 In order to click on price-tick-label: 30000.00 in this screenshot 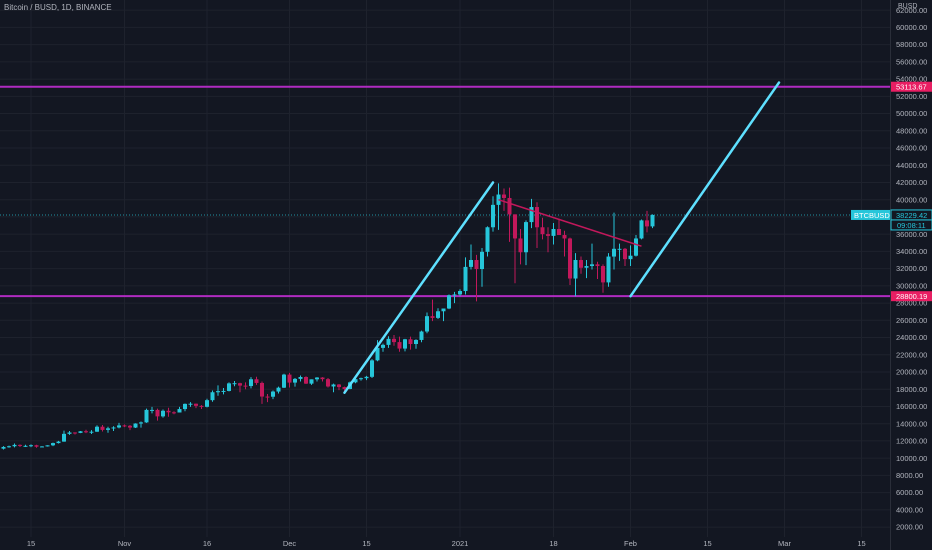, I will do `click(911, 285)`.